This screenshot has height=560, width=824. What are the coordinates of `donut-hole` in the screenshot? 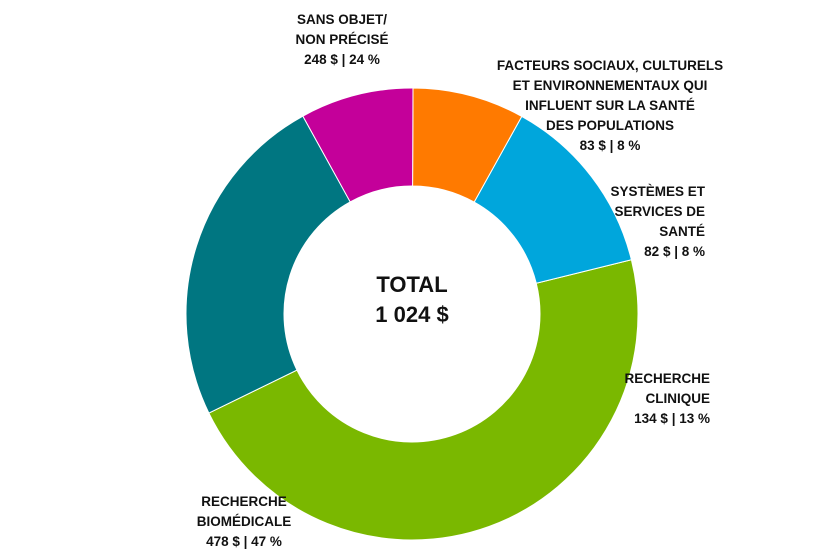 It's located at (412, 314).